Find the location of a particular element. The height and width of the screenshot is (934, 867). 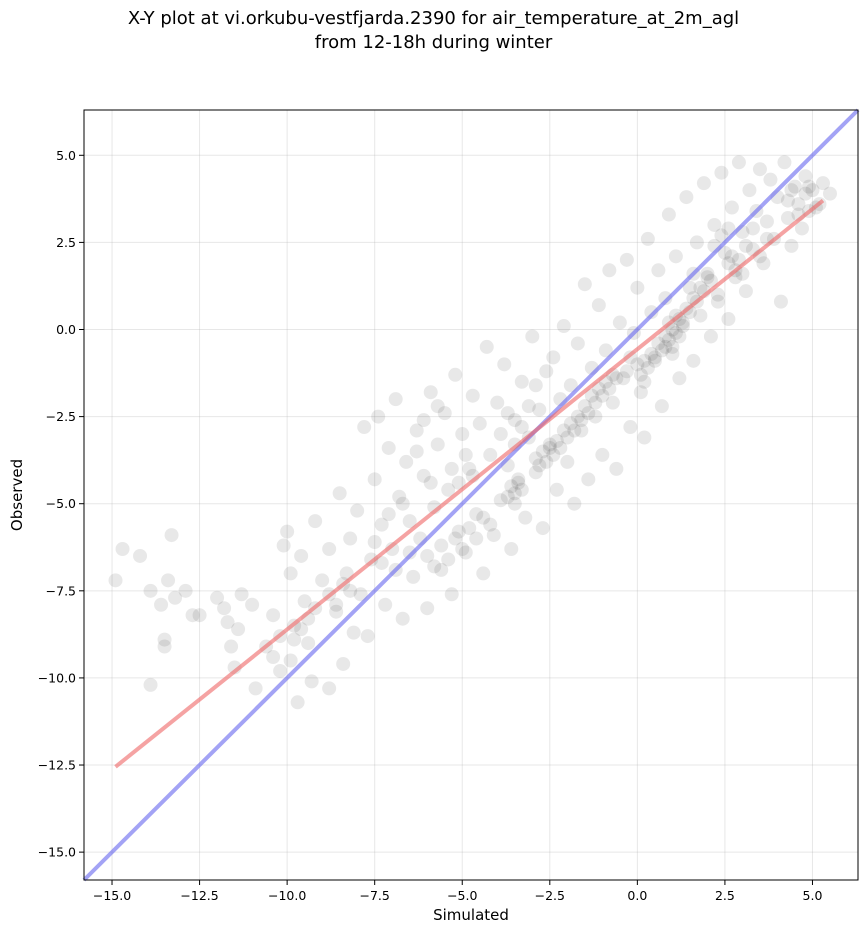

y-tick-label: −5.0 is located at coordinates (61, 503).